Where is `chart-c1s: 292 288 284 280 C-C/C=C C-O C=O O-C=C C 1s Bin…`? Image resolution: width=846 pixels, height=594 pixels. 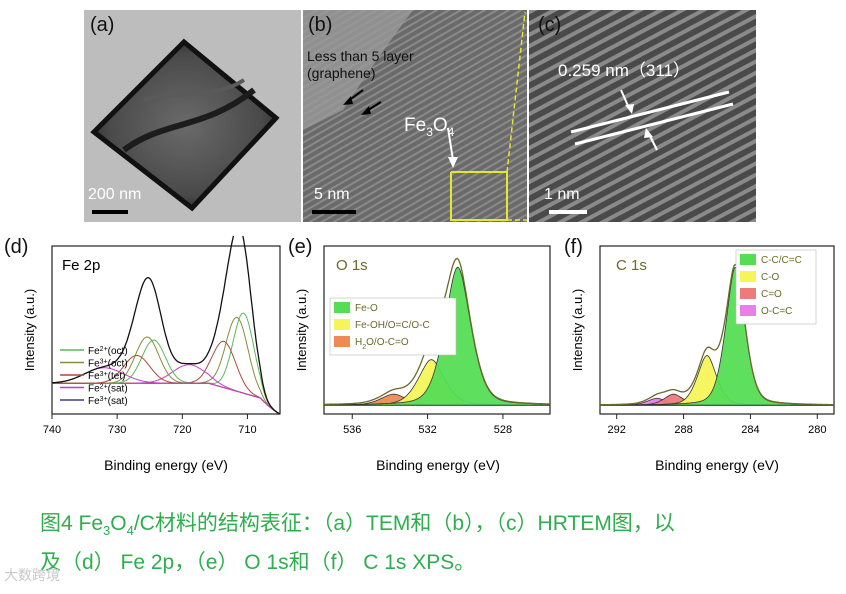 chart-c1s: 292 288 284 280 C-C/C=C C-O C=O O-C=C C 1s Bin… is located at coordinates (702, 359).